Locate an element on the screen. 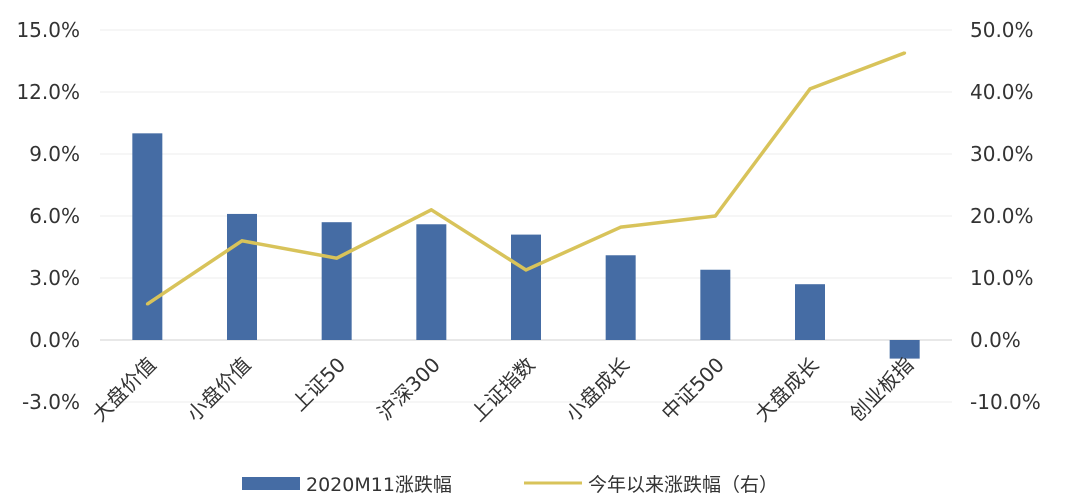 The image size is (1065, 504). legend-line-label: 今年以来涨跌幅（右） is located at coordinates (683, 485).